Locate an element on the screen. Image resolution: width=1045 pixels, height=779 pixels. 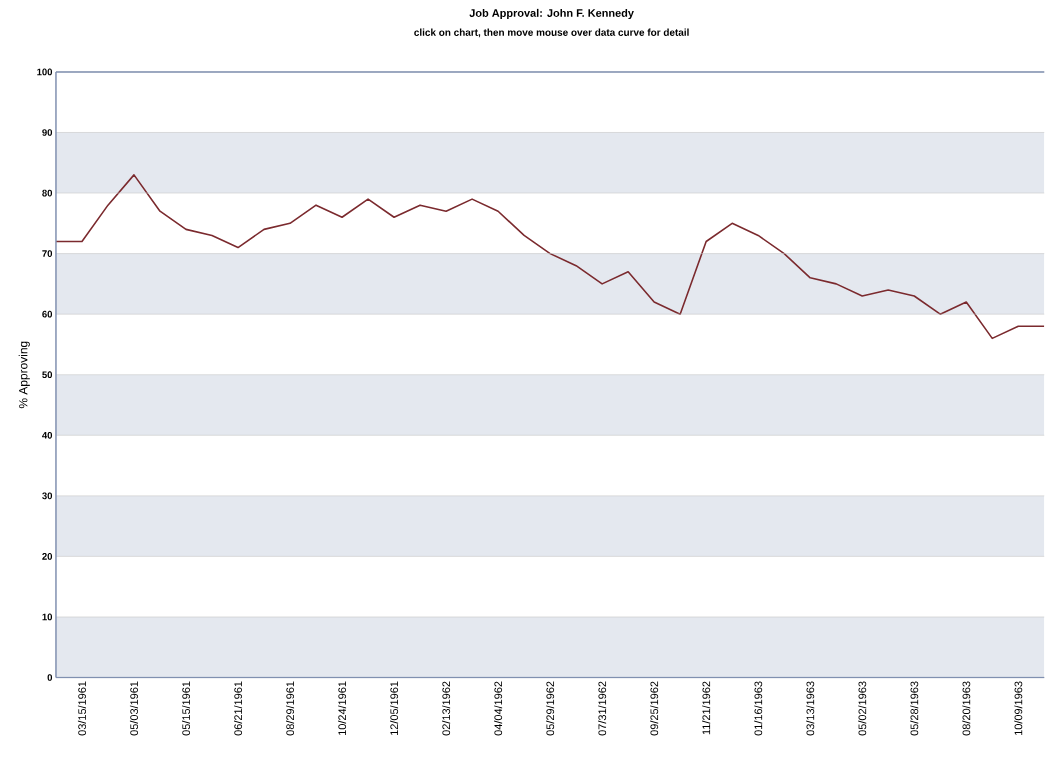
y-tick-label: 60 is located at coordinates (47, 314).